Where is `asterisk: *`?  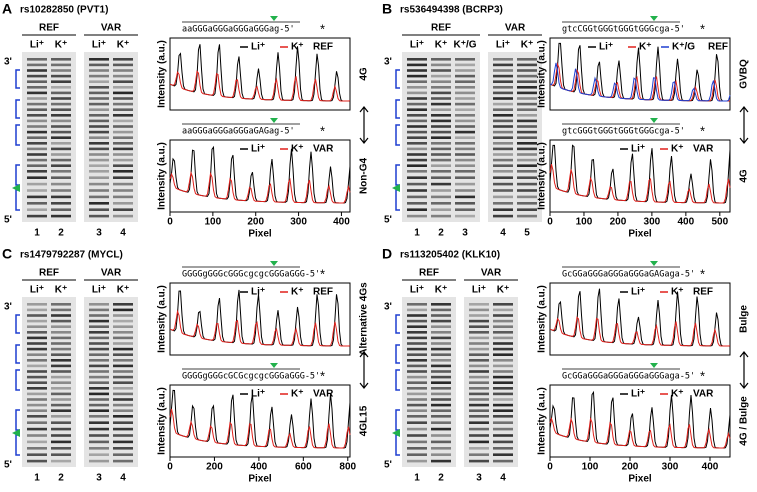 asterisk: * is located at coordinates (322, 28).